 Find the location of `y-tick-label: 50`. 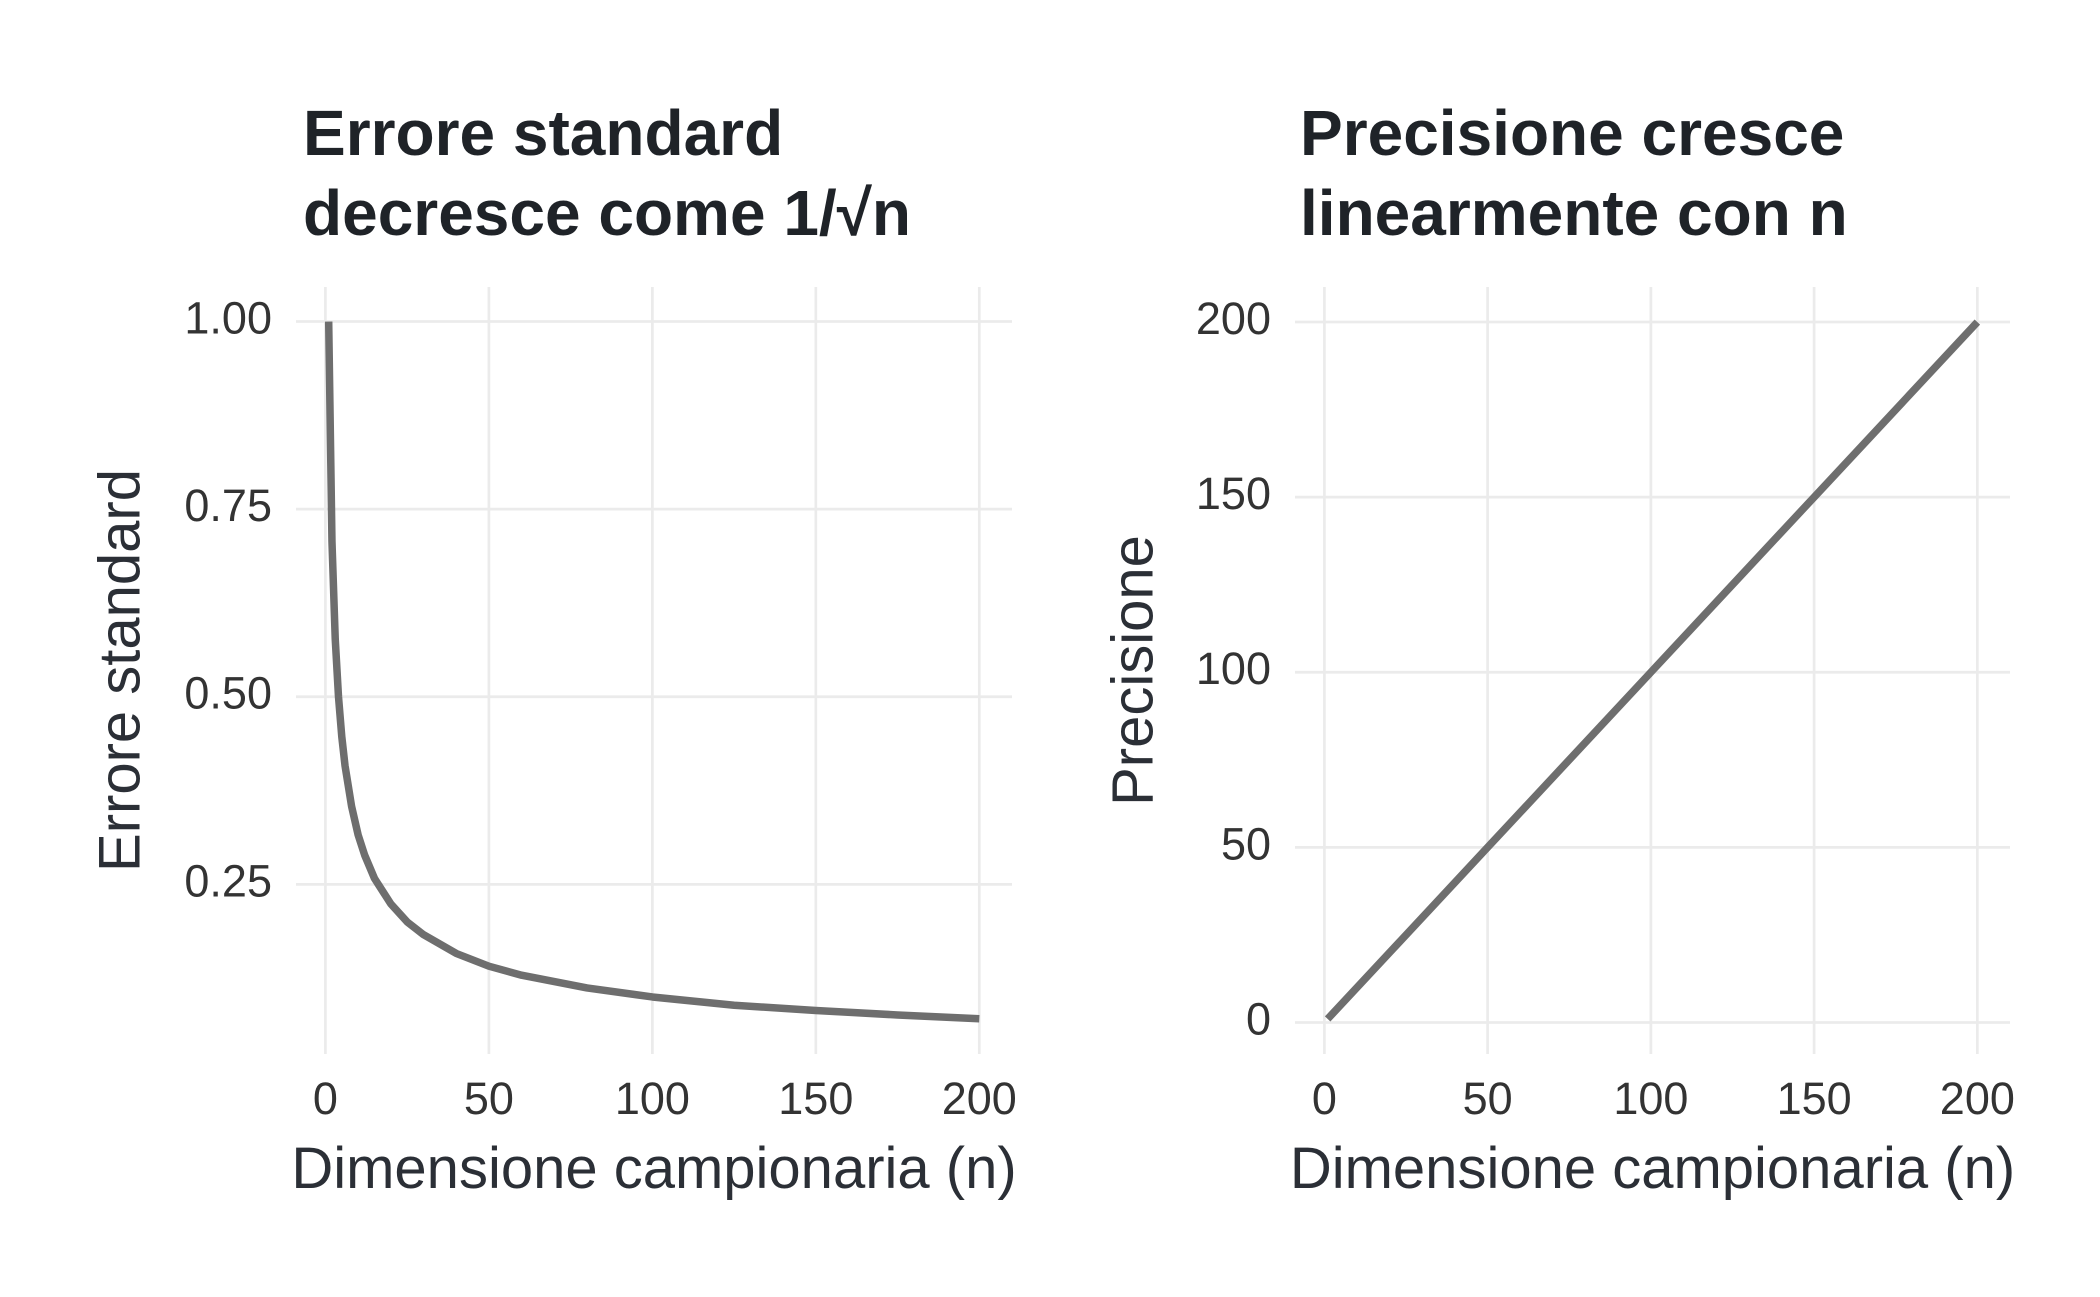

y-tick-label: 50 is located at coordinates (1246, 843).